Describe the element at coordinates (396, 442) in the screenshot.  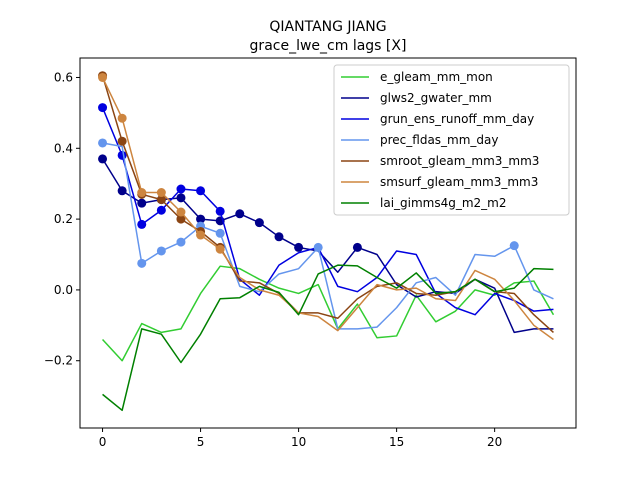
I see `x-tick-label: 15` at that location.